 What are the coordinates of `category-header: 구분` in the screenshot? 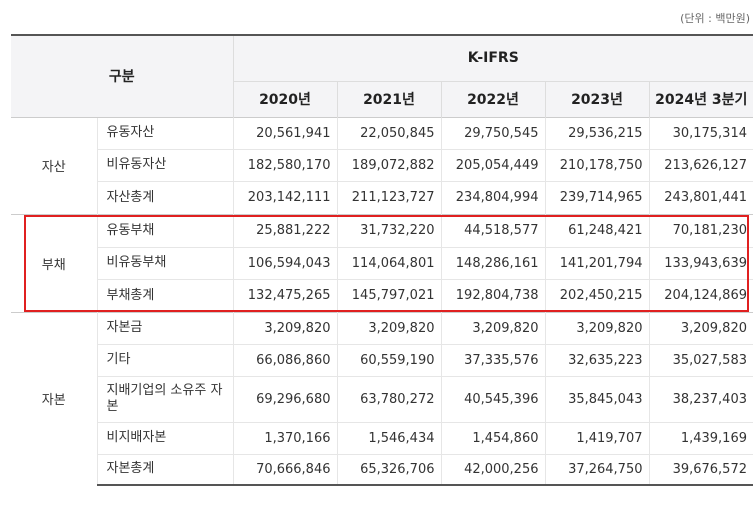 It's located at (122, 75).